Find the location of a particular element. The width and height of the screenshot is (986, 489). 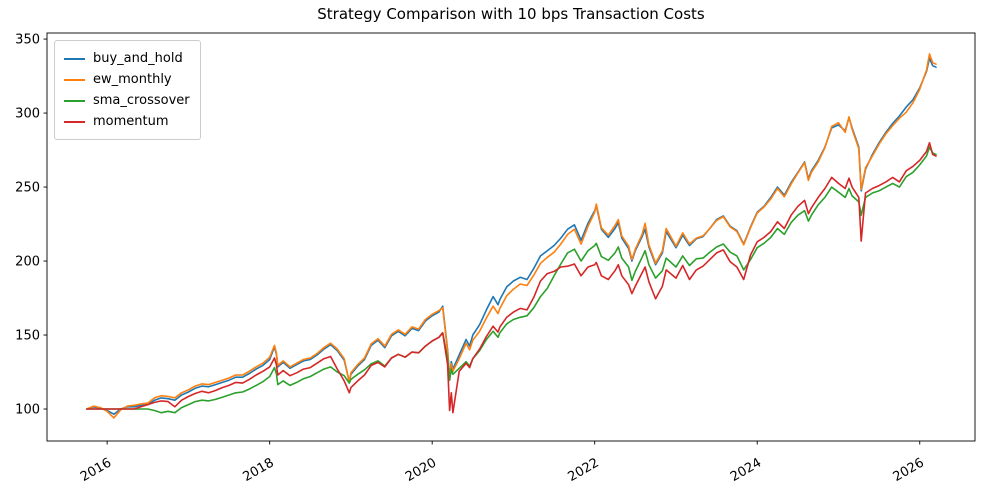

legend-label: sma_crossover is located at coordinates (141, 100).